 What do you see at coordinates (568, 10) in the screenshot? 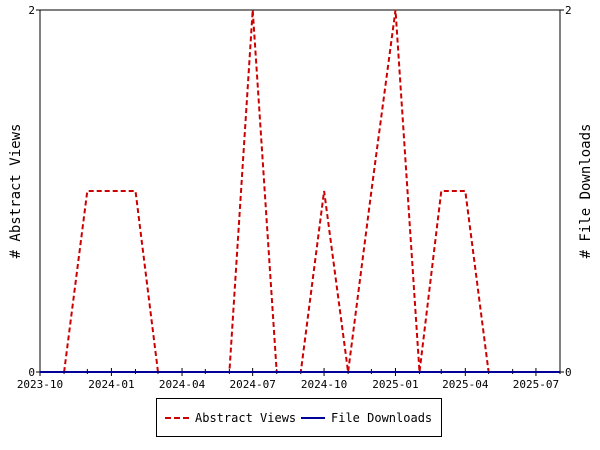
I see `y-tick-label-right: 2` at bounding box center [568, 10].